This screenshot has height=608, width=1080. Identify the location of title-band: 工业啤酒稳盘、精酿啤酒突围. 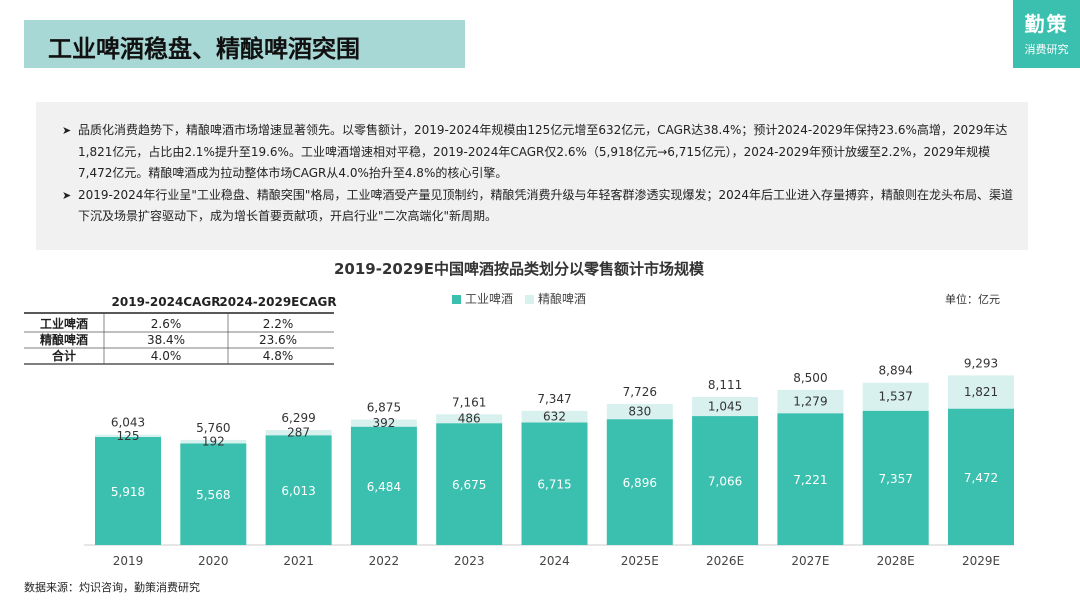
(244, 44).